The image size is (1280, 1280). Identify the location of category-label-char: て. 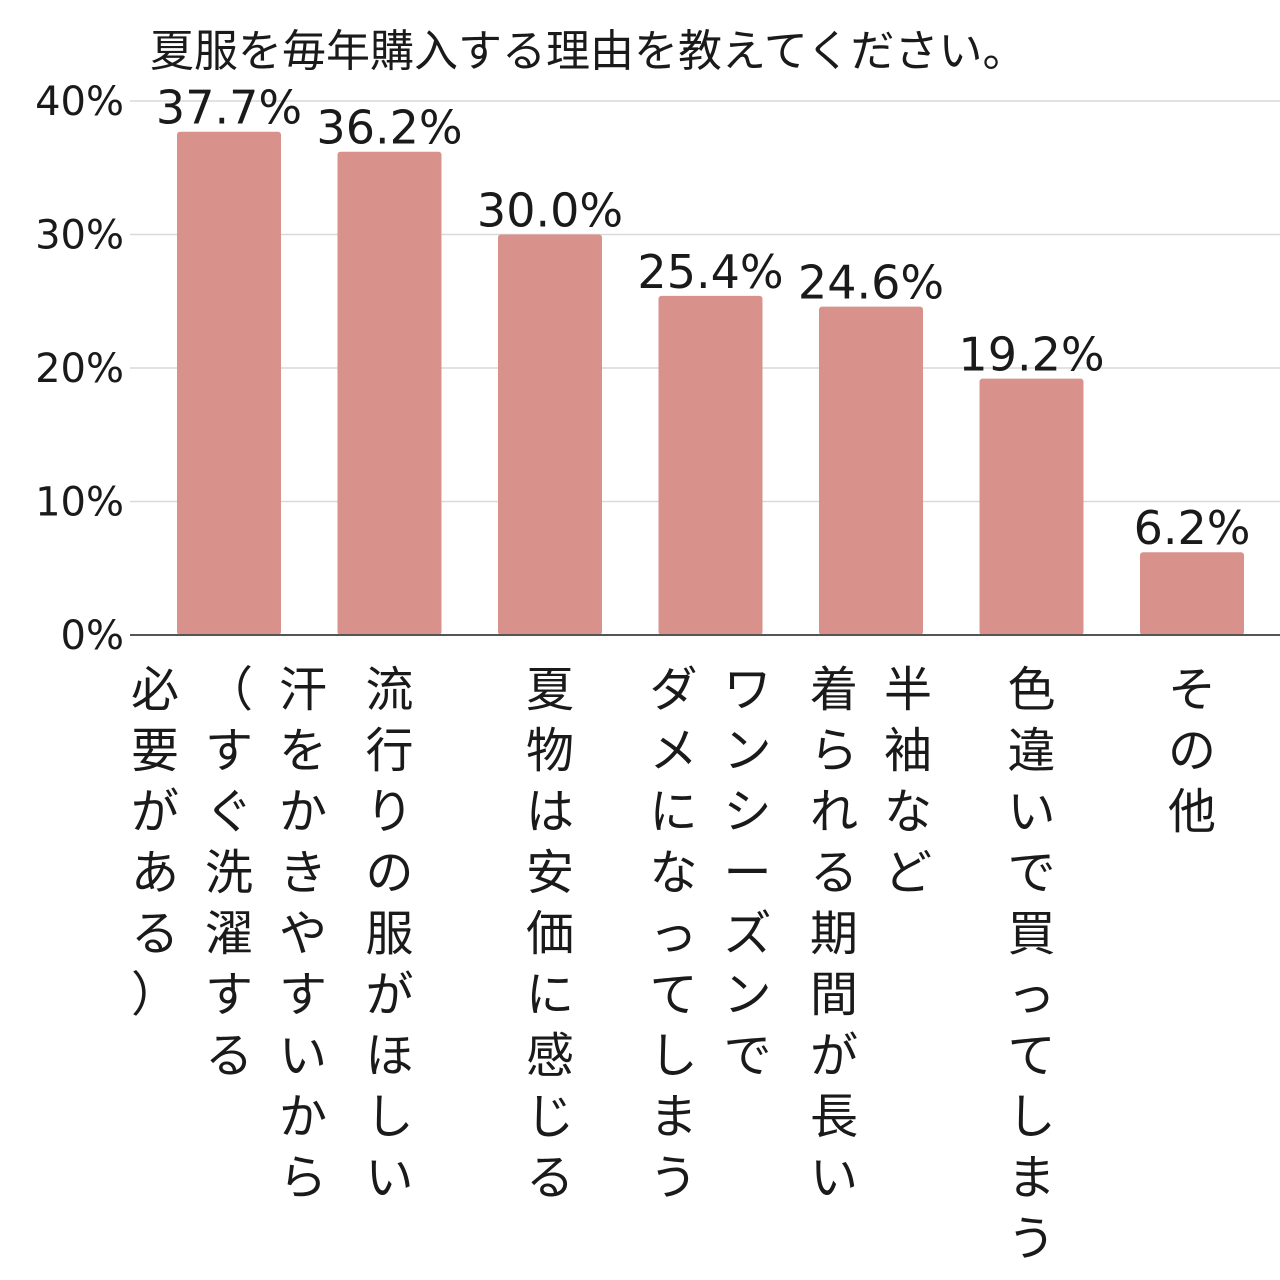
(1031, 1056).